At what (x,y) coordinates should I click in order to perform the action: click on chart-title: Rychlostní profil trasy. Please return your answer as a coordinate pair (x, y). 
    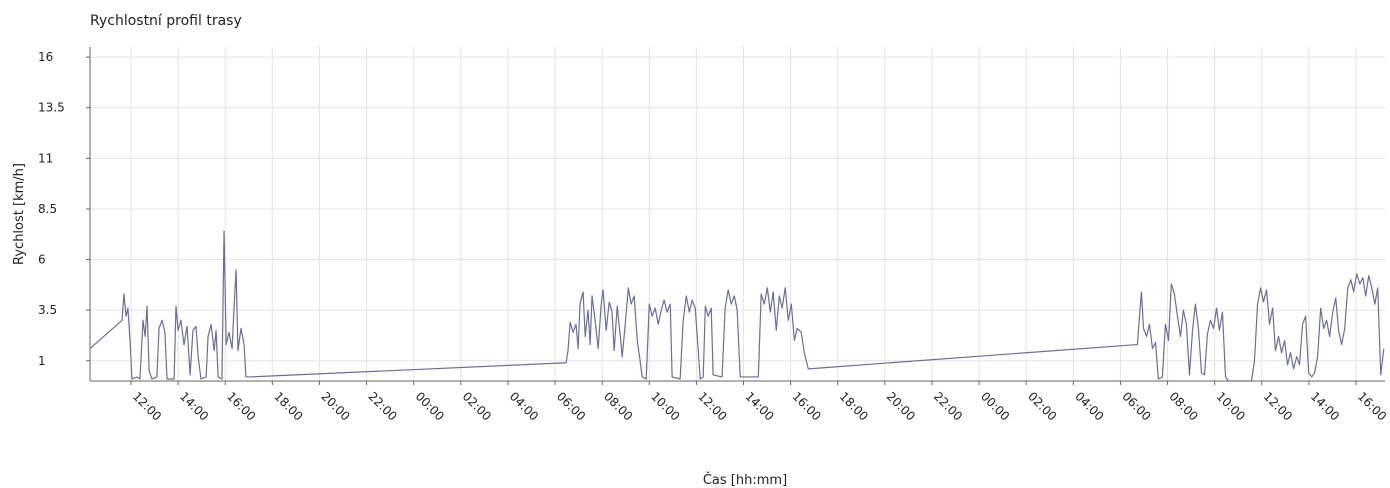
    Looking at the image, I should click on (166, 21).